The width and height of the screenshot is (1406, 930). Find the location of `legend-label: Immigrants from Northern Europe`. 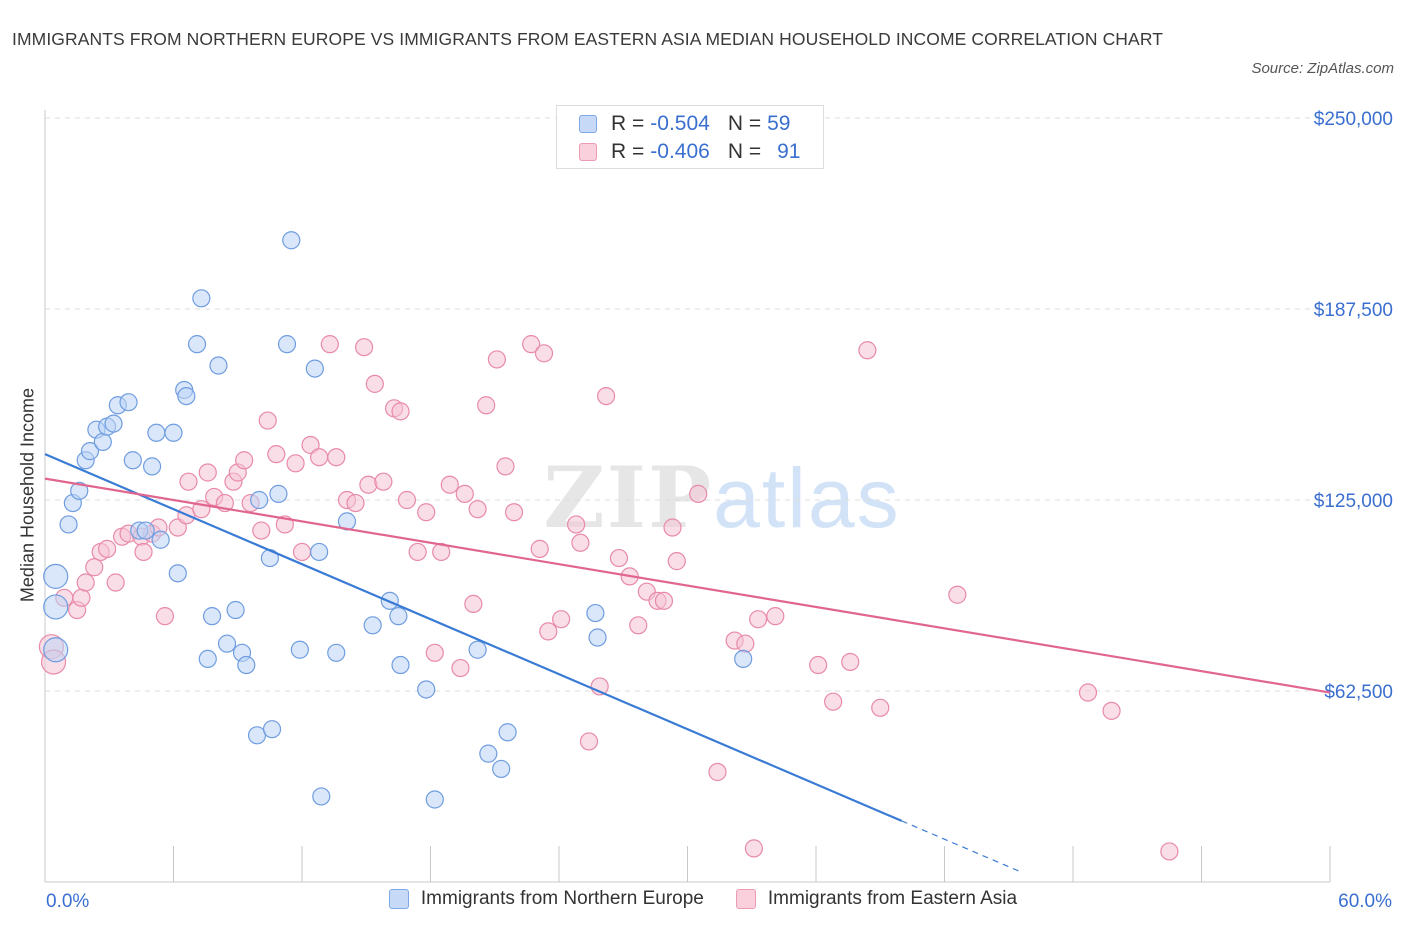

legend-label: Immigrants from Northern Europe is located at coordinates (562, 898).